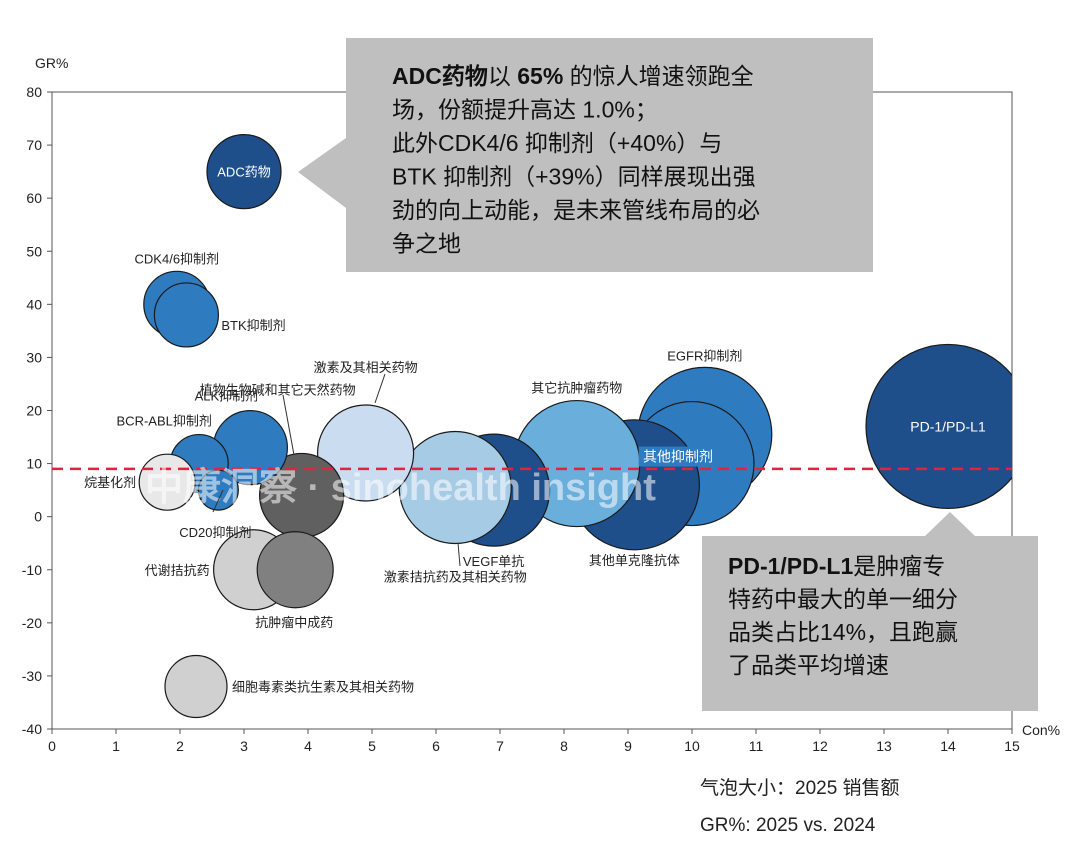  I want to click on callout-text-bottom: PD-1/PD-L1是肿瘤专, so click(836, 566).